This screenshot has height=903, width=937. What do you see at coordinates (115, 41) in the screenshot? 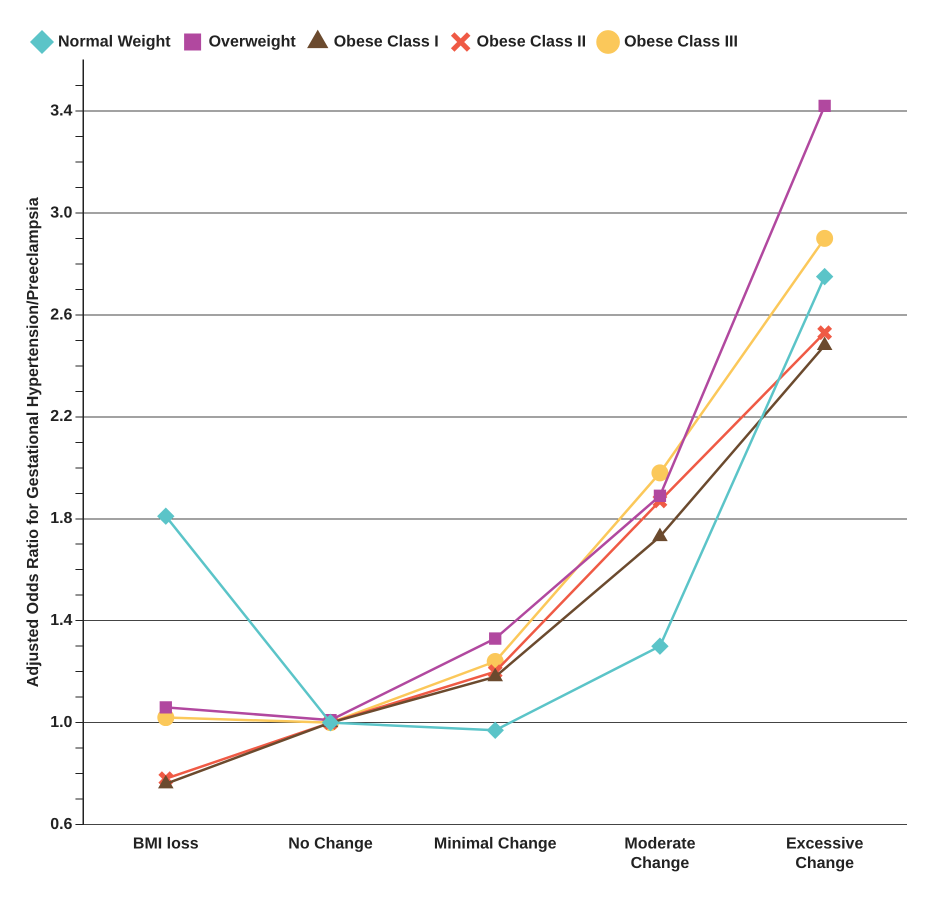
I see `legend-label: Normal Weight` at bounding box center [115, 41].